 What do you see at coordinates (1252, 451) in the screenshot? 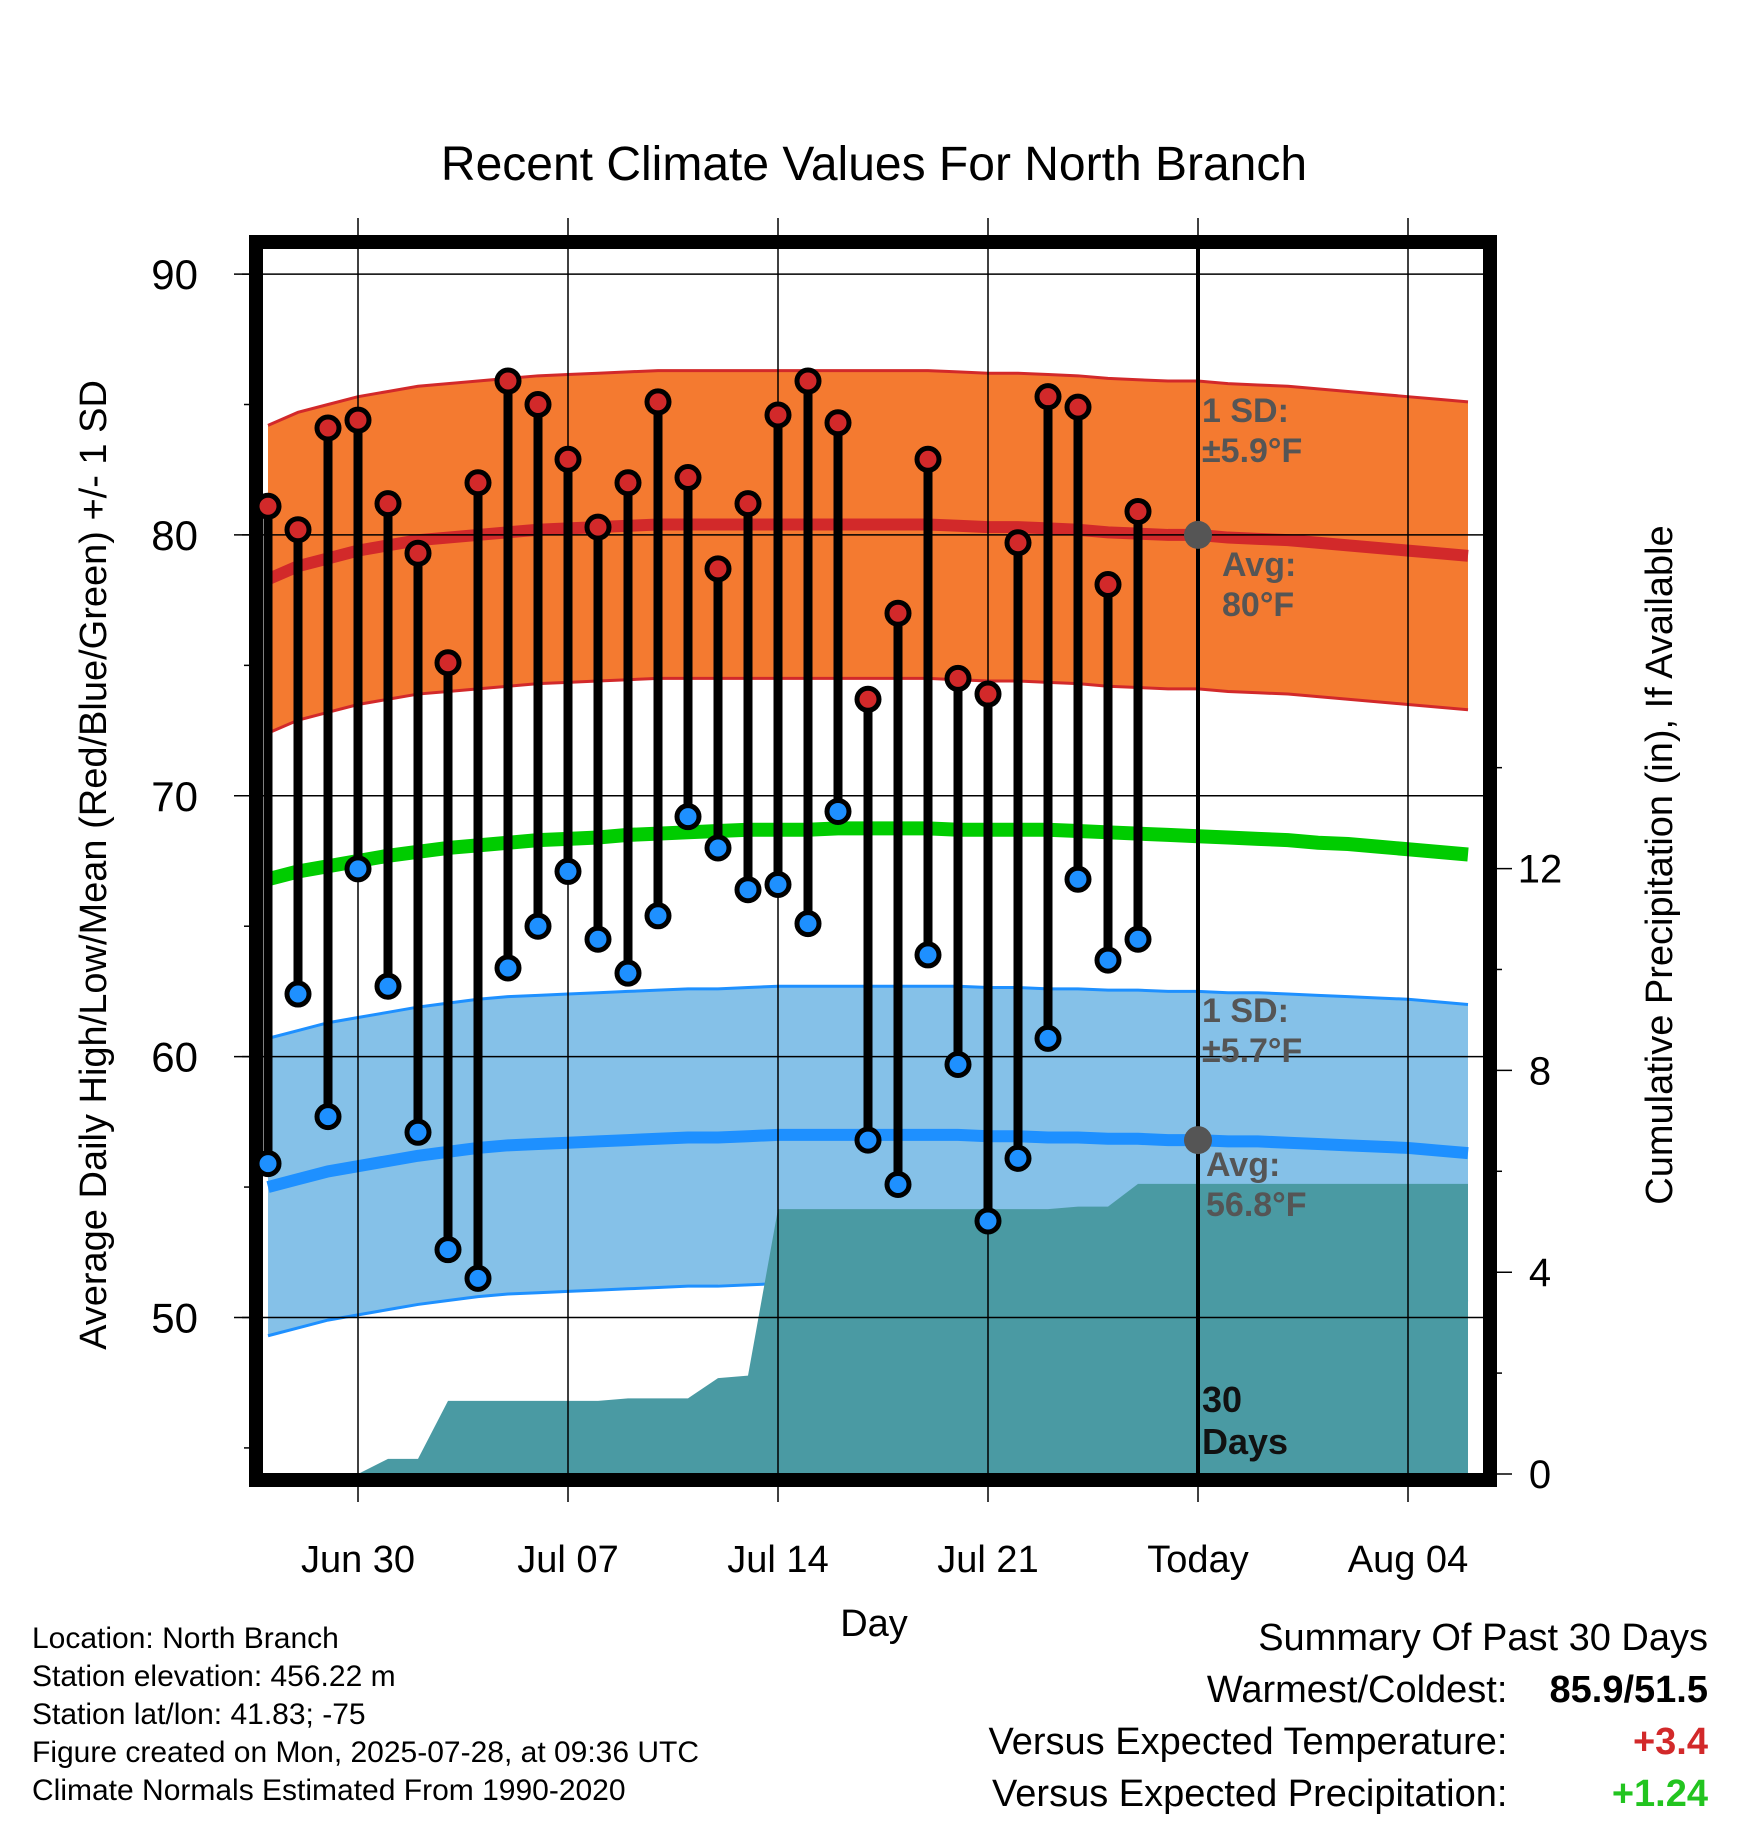
I see `high-sd-value: ±5.9°F` at bounding box center [1252, 451].